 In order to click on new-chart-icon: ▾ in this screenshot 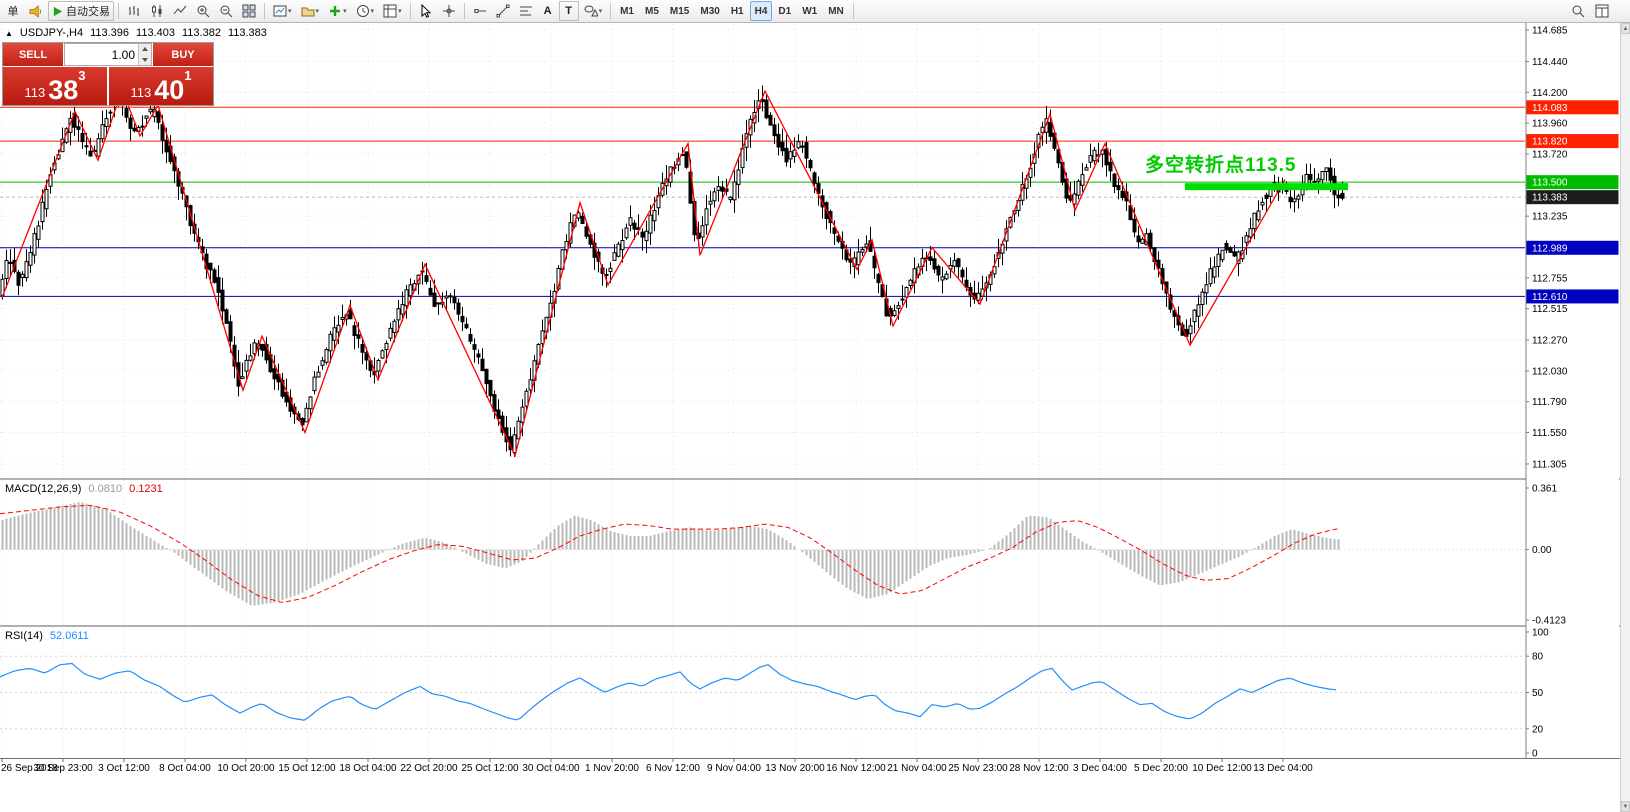, I will do `click(282, 11)`.